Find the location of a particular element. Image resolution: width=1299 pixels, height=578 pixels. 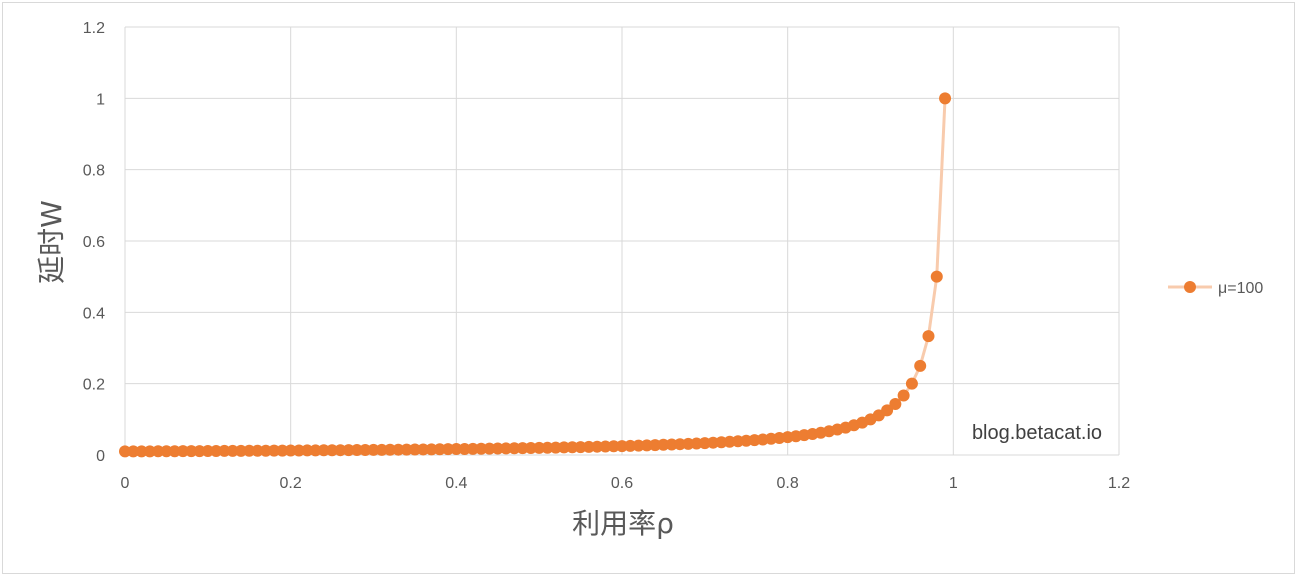

y-axis-ticks: 0 0.2 0.4 0.6 0.8 1 1.2 is located at coordinates (94, 242).